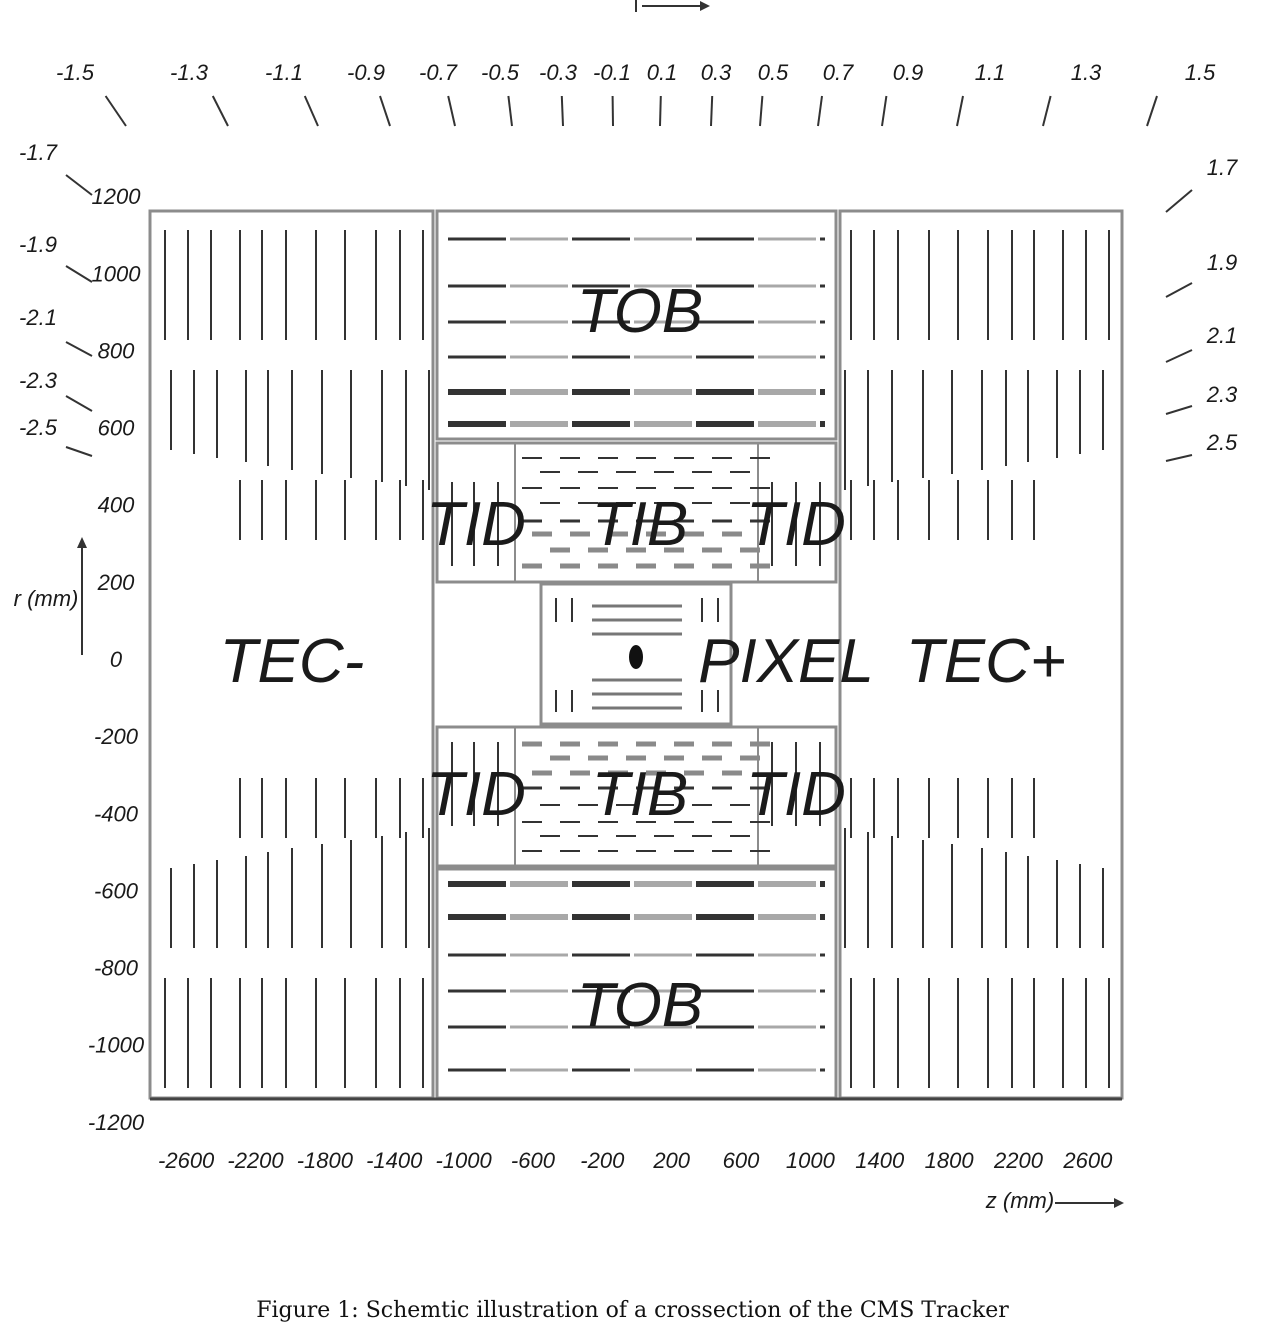 This screenshot has width=1265, height=1329. Describe the element at coordinates (558, 72) in the screenshot. I see `eta-top-tick-label: -0.3` at that location.